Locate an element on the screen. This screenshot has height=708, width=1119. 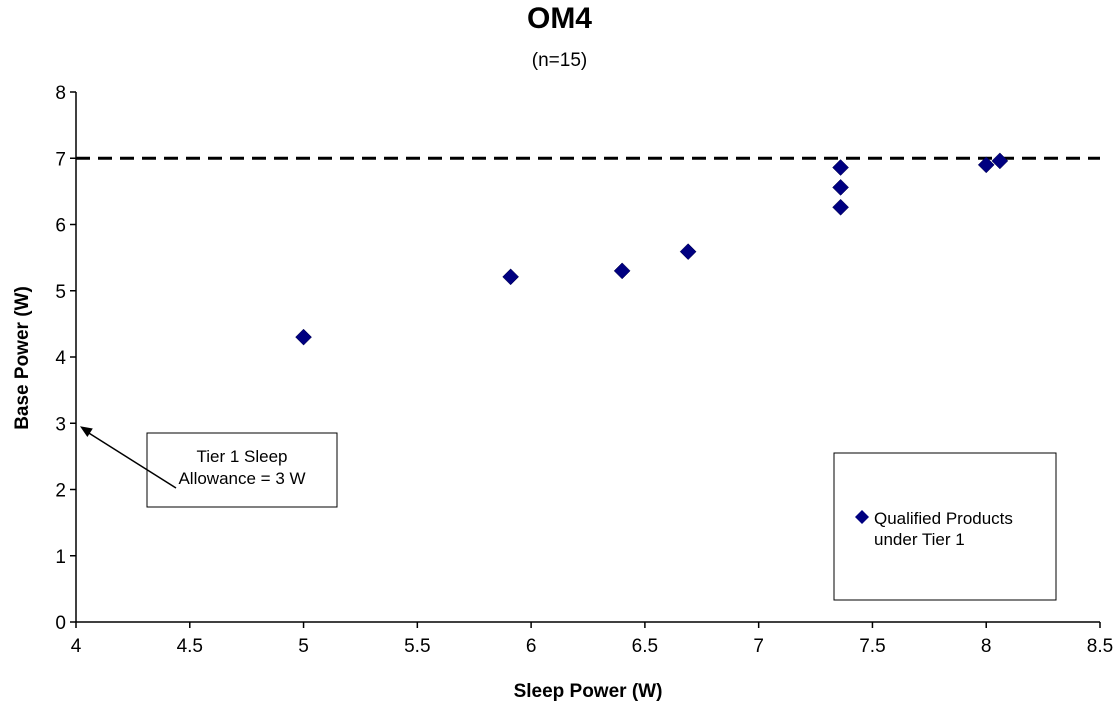
y-tick-label: 6 is located at coordinates (60, 226).